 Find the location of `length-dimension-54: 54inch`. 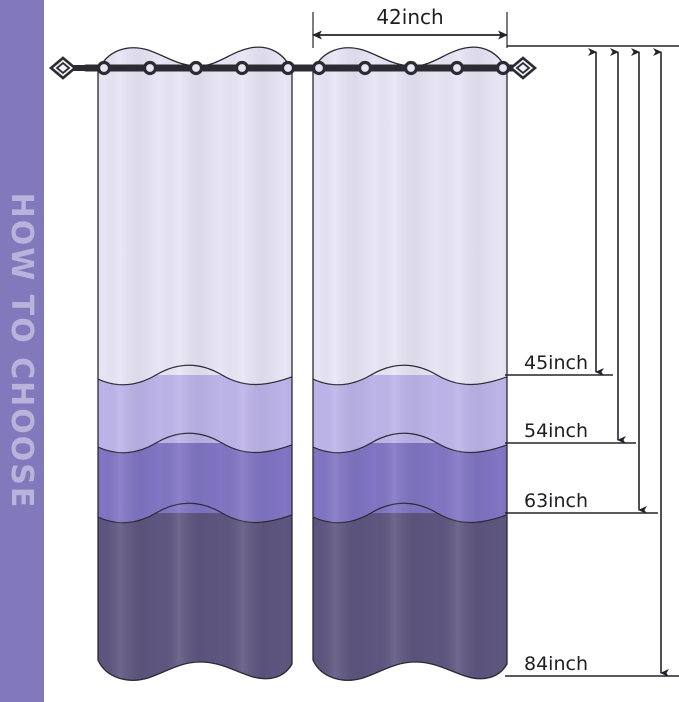

length-dimension-54: 54inch is located at coordinates (570, 246).